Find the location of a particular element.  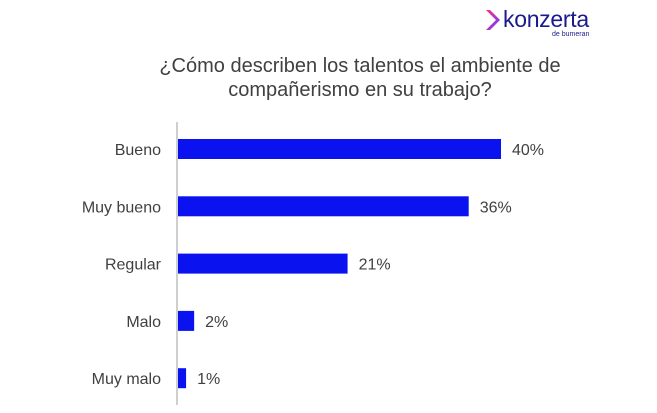

logo-wordmark: konzerta is located at coordinates (546, 19).